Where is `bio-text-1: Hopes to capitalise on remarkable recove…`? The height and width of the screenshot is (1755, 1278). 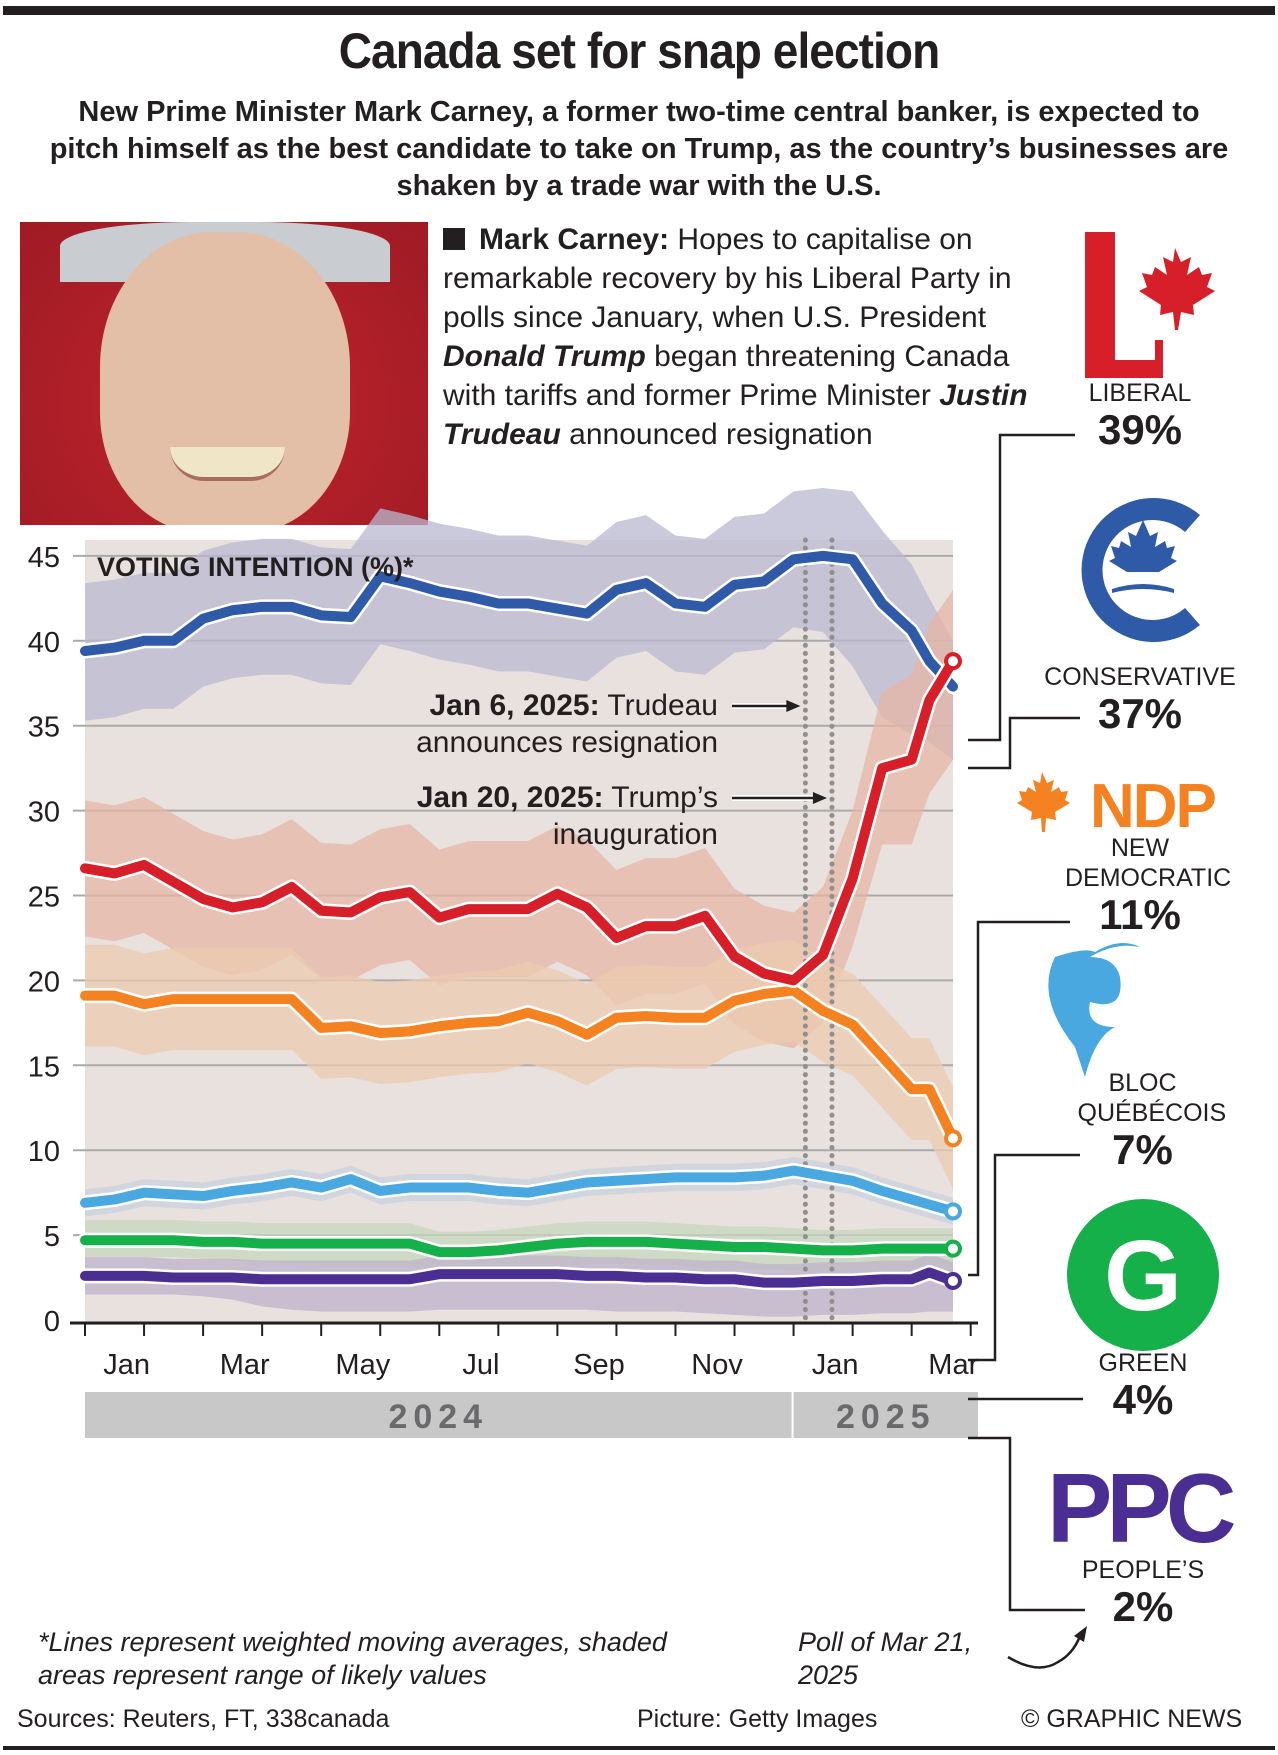
bio-text-1: Hopes to capitalise on remarkable recove… is located at coordinates (727, 278).